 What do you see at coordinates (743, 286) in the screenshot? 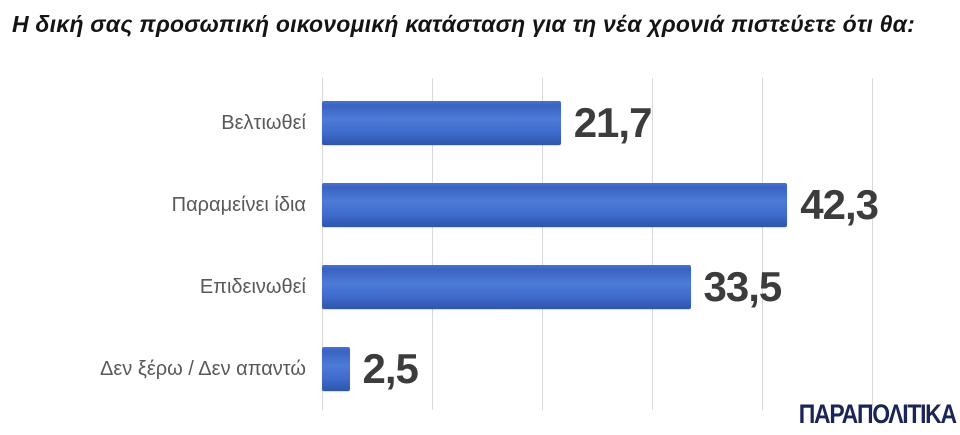
I see `value-label: 33,5` at bounding box center [743, 286].